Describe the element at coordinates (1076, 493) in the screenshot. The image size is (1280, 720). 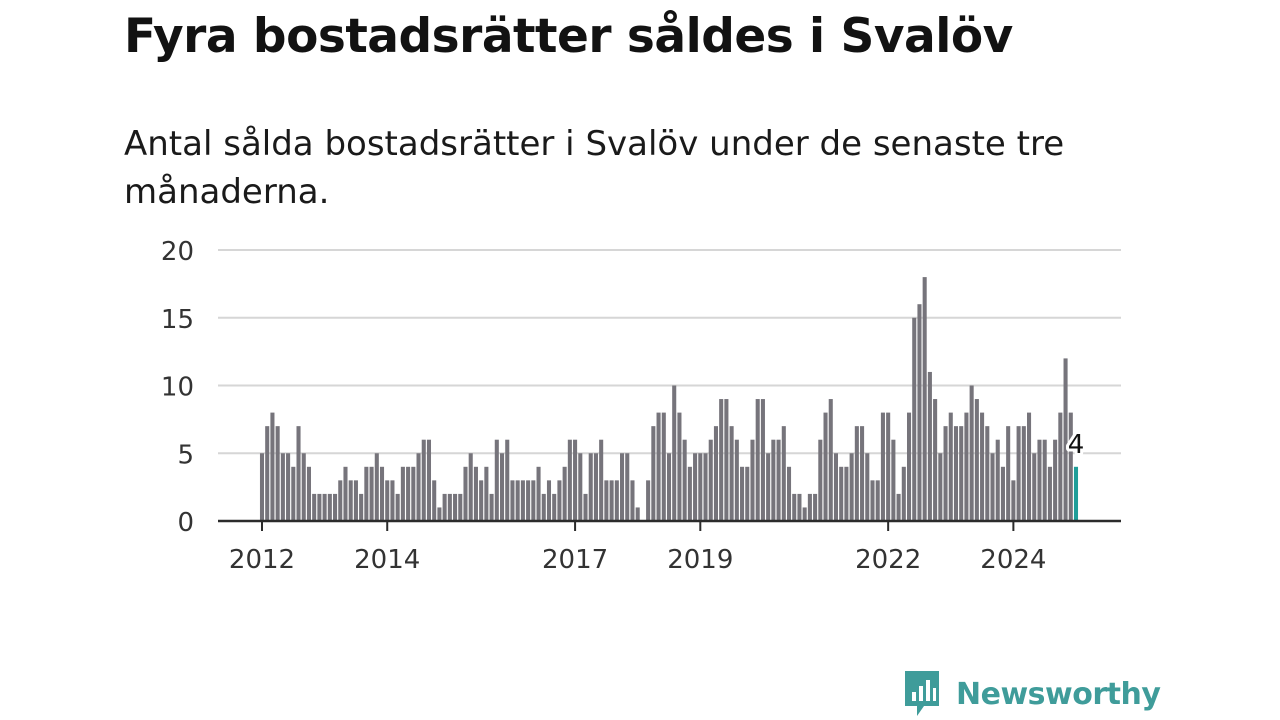
I see `bar-latest` at that location.